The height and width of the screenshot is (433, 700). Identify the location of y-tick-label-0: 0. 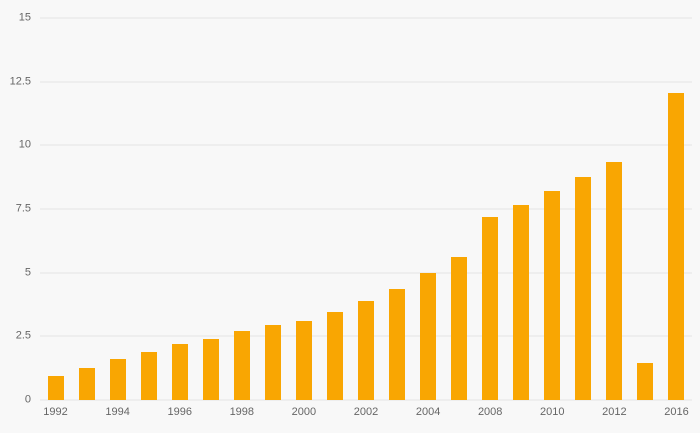
(27, 399).